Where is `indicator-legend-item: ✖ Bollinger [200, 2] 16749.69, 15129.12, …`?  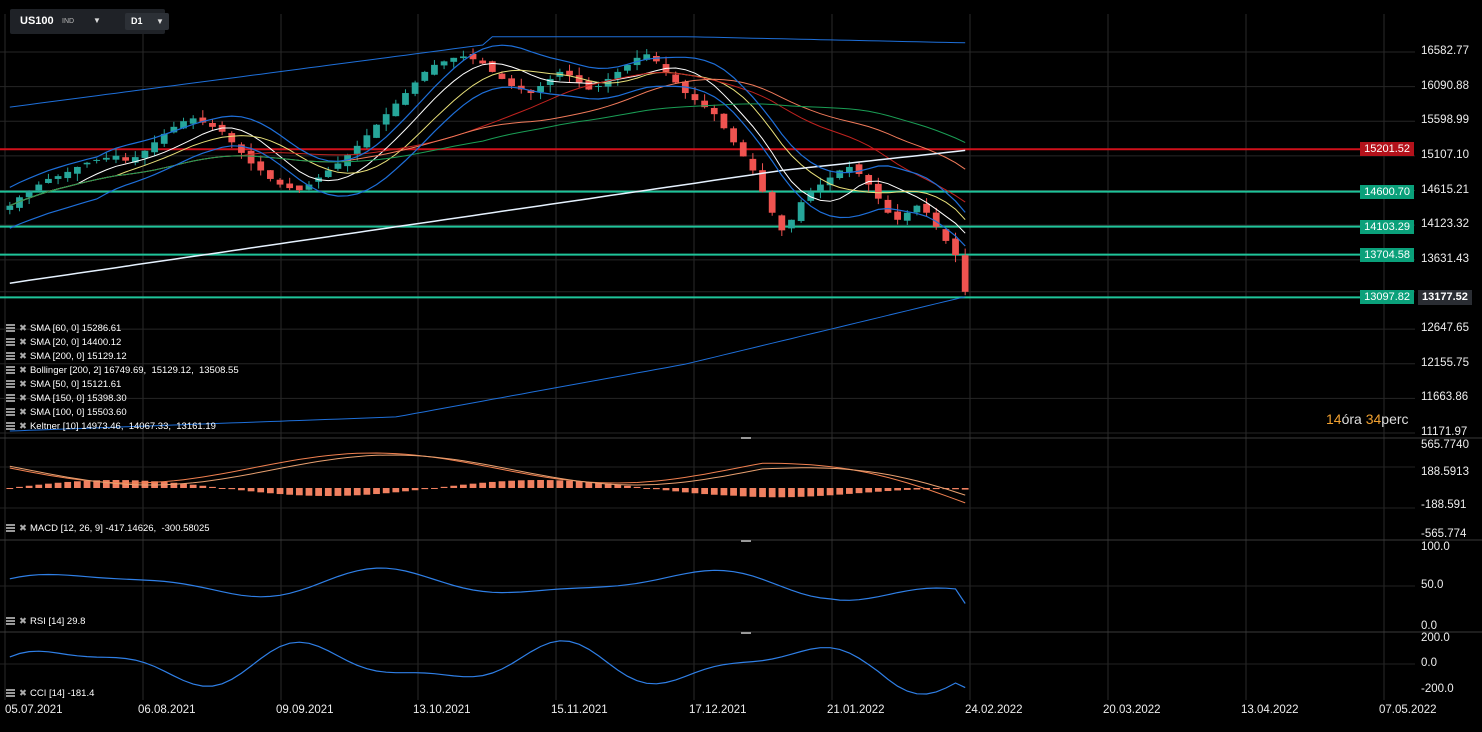 indicator-legend-item: ✖ Bollinger [200, 2] 16749.69, 15129.12, … is located at coordinates (122, 370).